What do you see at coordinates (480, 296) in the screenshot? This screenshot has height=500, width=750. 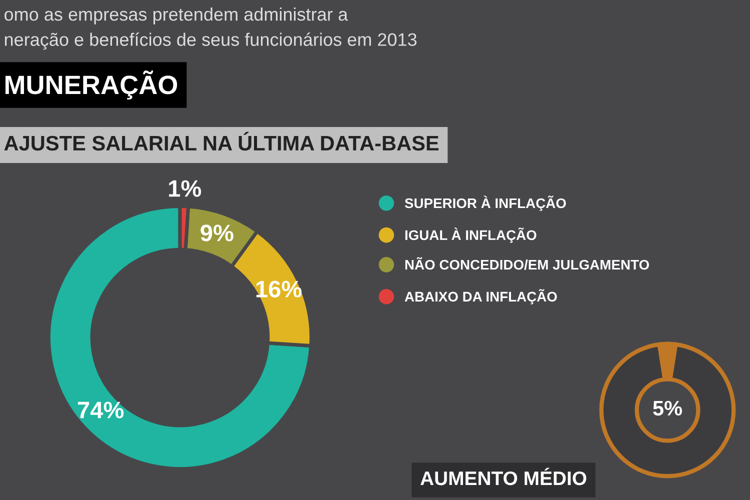 I see `legend-label: ABAIXO DA INFLAÇÃO` at bounding box center [480, 296].